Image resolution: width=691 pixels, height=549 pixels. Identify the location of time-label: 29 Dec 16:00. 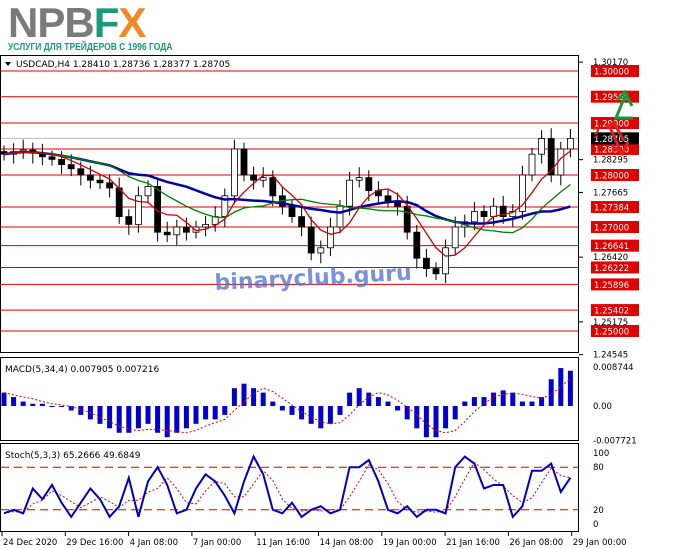
(94, 543).